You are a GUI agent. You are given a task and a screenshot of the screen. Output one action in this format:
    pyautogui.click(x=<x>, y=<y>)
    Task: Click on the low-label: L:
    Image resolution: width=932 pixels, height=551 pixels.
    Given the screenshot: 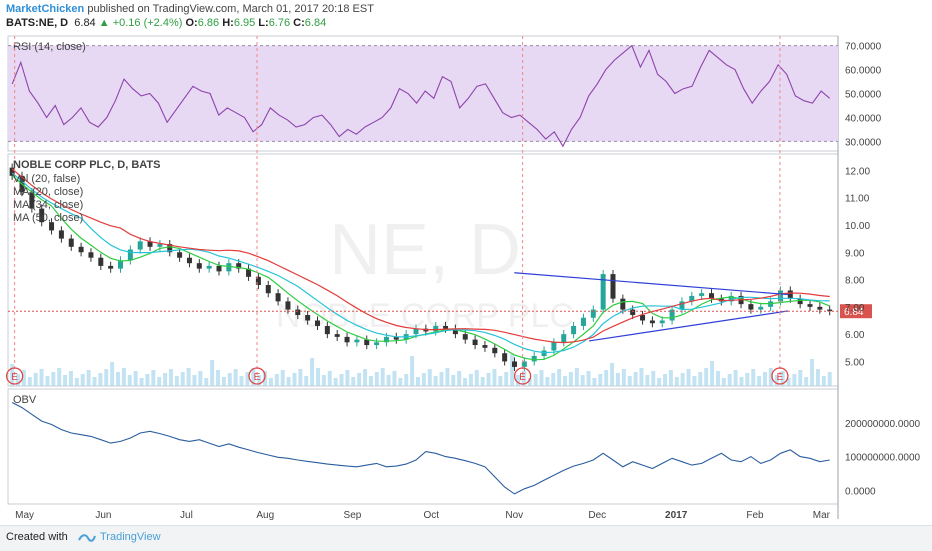 What is the action you would take?
    pyautogui.click(x=263, y=23)
    